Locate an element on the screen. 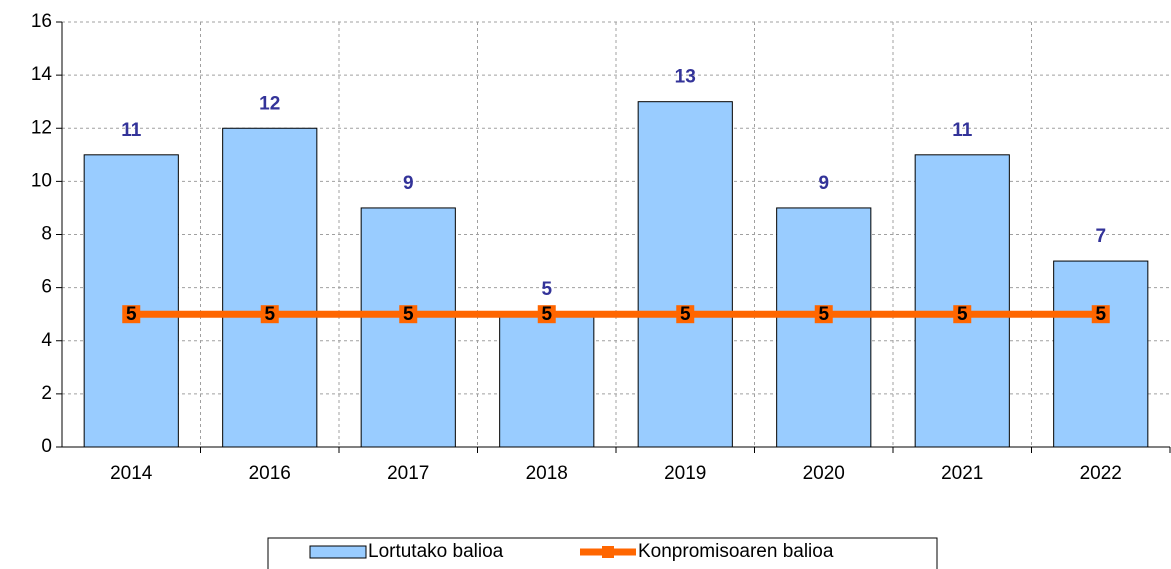 The width and height of the screenshot is (1171, 569). legend-label: Lortutako balioa is located at coordinates (436, 551).